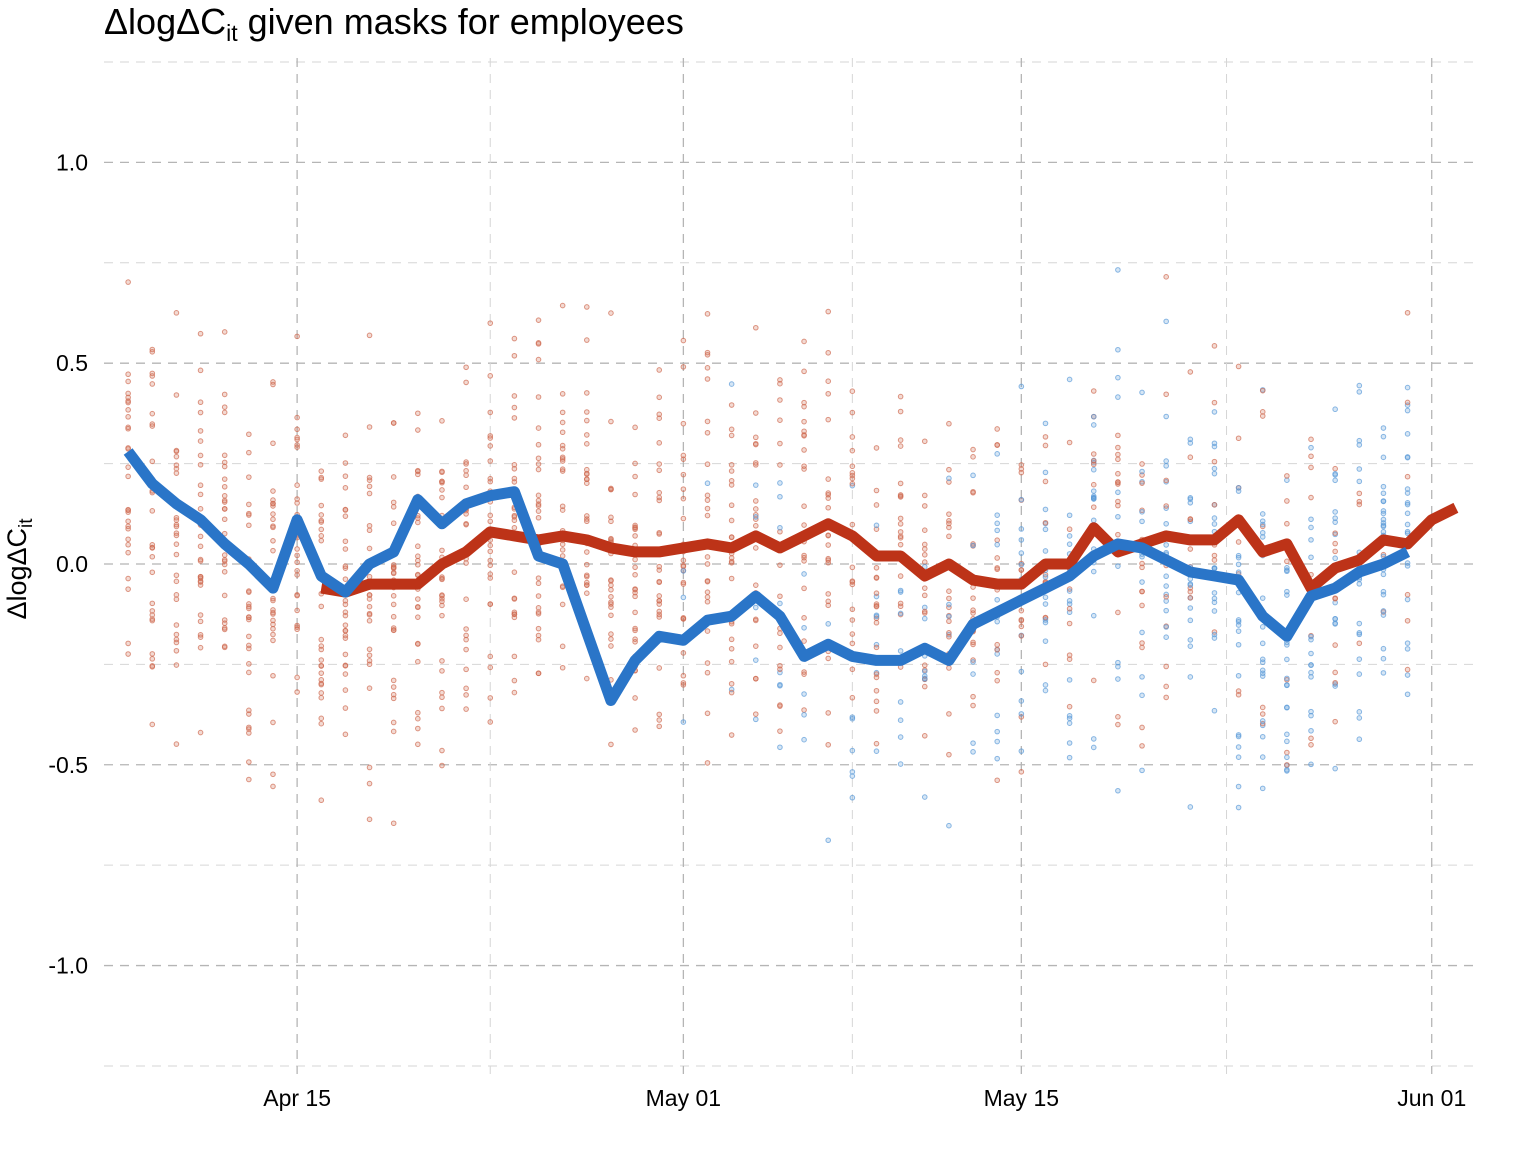 The width and height of the screenshot is (1536, 1152). What do you see at coordinates (232, 33) in the screenshot?
I see `title-subscript: it` at bounding box center [232, 33].